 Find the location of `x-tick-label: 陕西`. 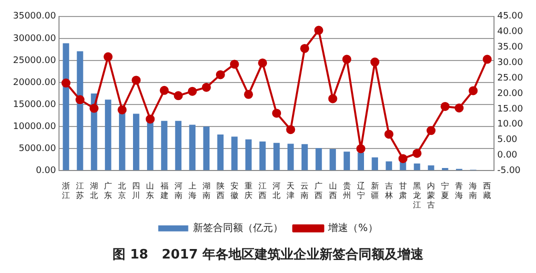

x-tick-label: 陕西 is located at coordinates (220, 190).